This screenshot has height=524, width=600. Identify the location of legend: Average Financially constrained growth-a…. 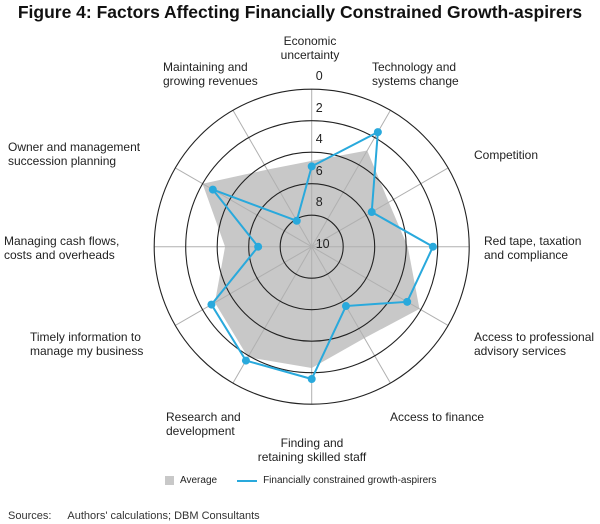
(301, 480).